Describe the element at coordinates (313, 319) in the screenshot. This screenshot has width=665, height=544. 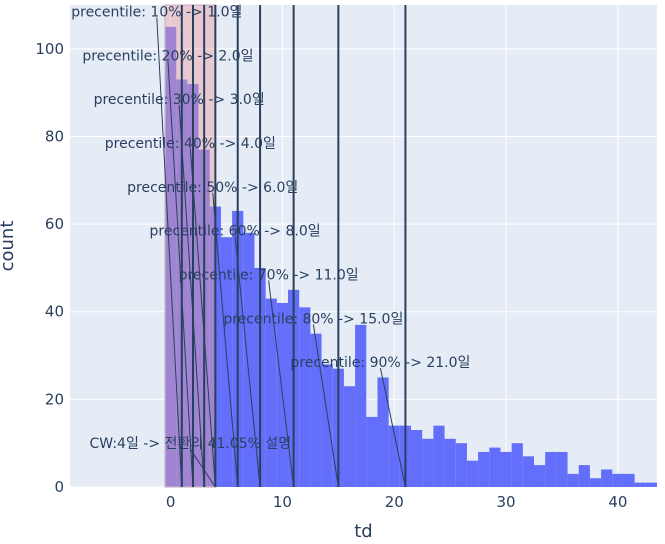
I see `annotation-label: precentile: 80% -> 15.0일` at that location.